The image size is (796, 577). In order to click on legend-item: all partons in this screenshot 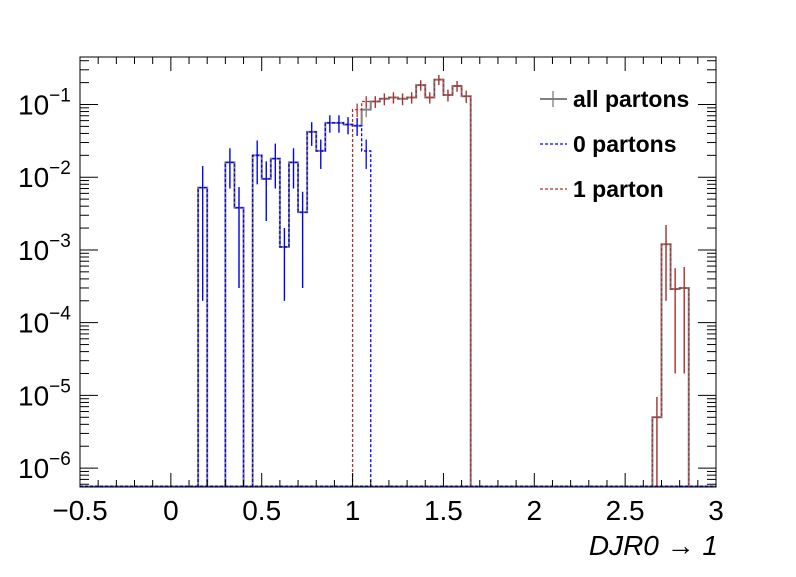, I will do `click(614, 99)`.